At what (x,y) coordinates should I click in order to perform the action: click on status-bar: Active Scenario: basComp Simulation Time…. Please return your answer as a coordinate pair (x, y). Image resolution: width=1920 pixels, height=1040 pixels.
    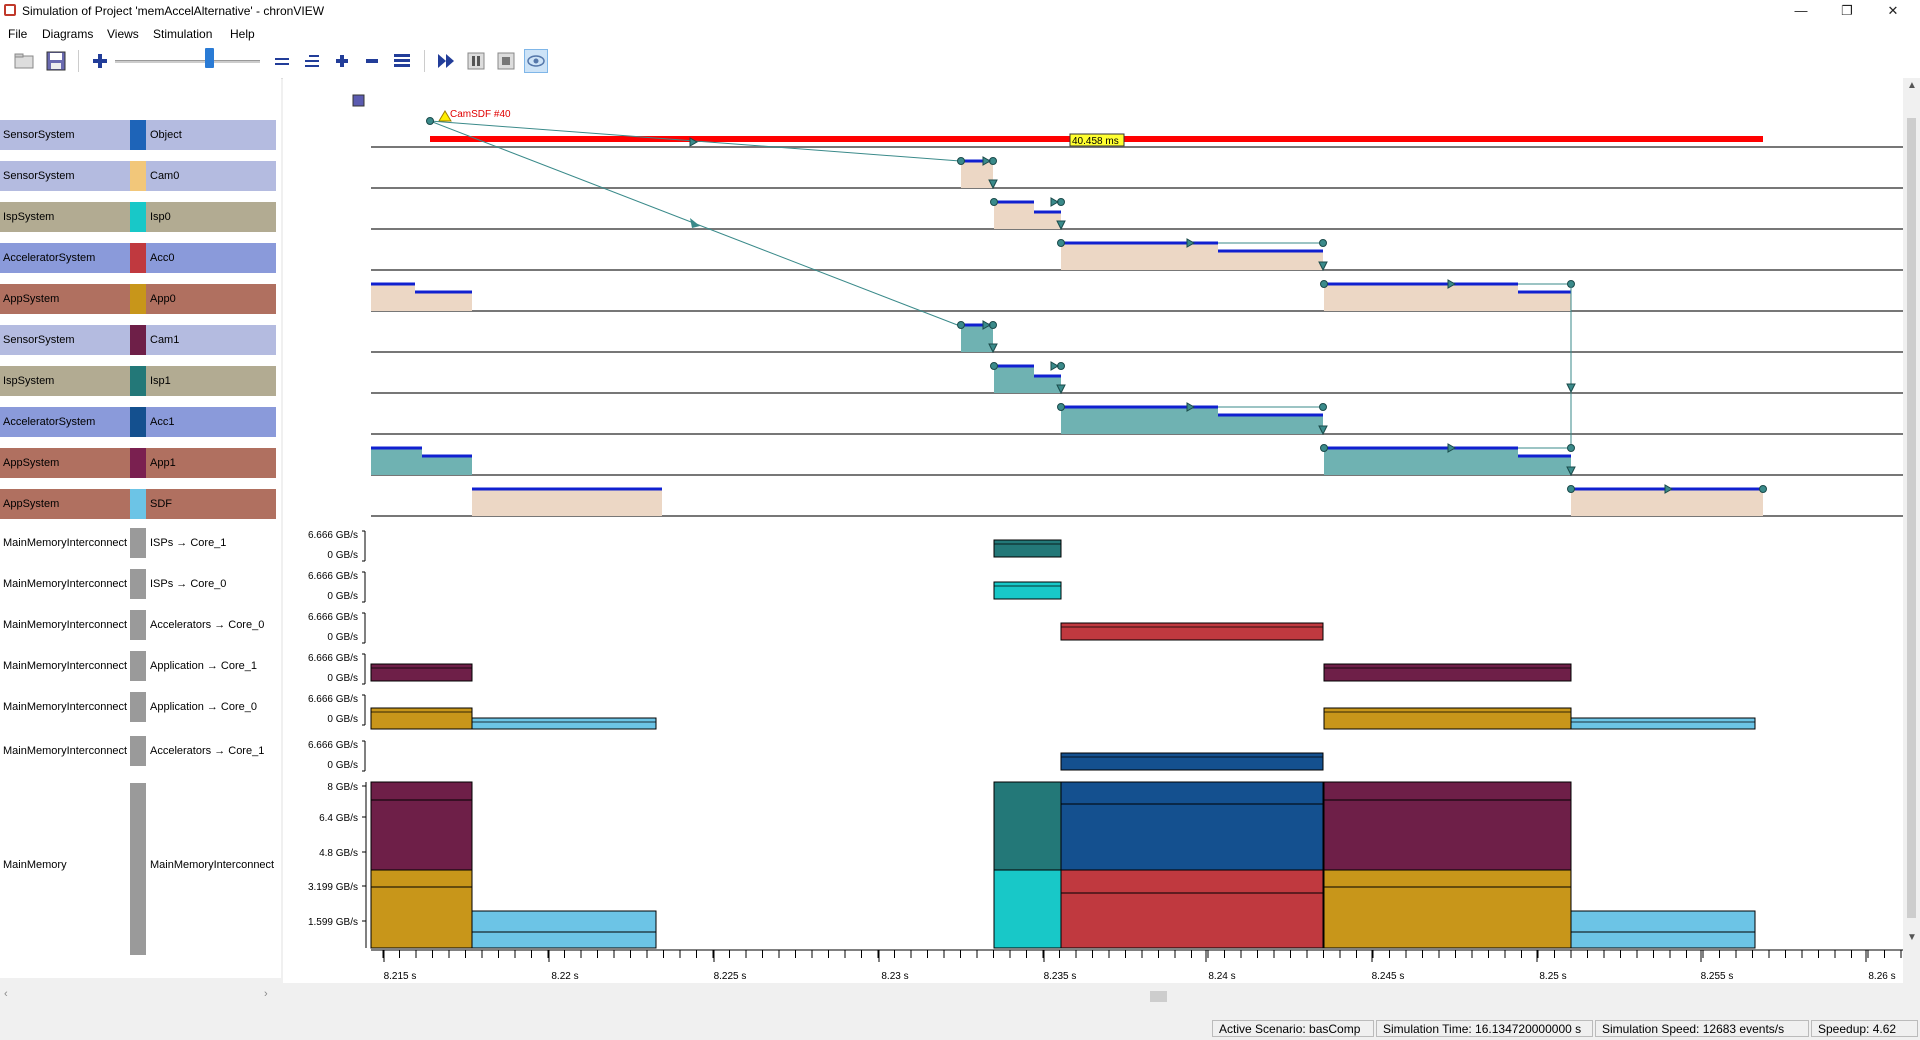
    Looking at the image, I should click on (960, 1029).